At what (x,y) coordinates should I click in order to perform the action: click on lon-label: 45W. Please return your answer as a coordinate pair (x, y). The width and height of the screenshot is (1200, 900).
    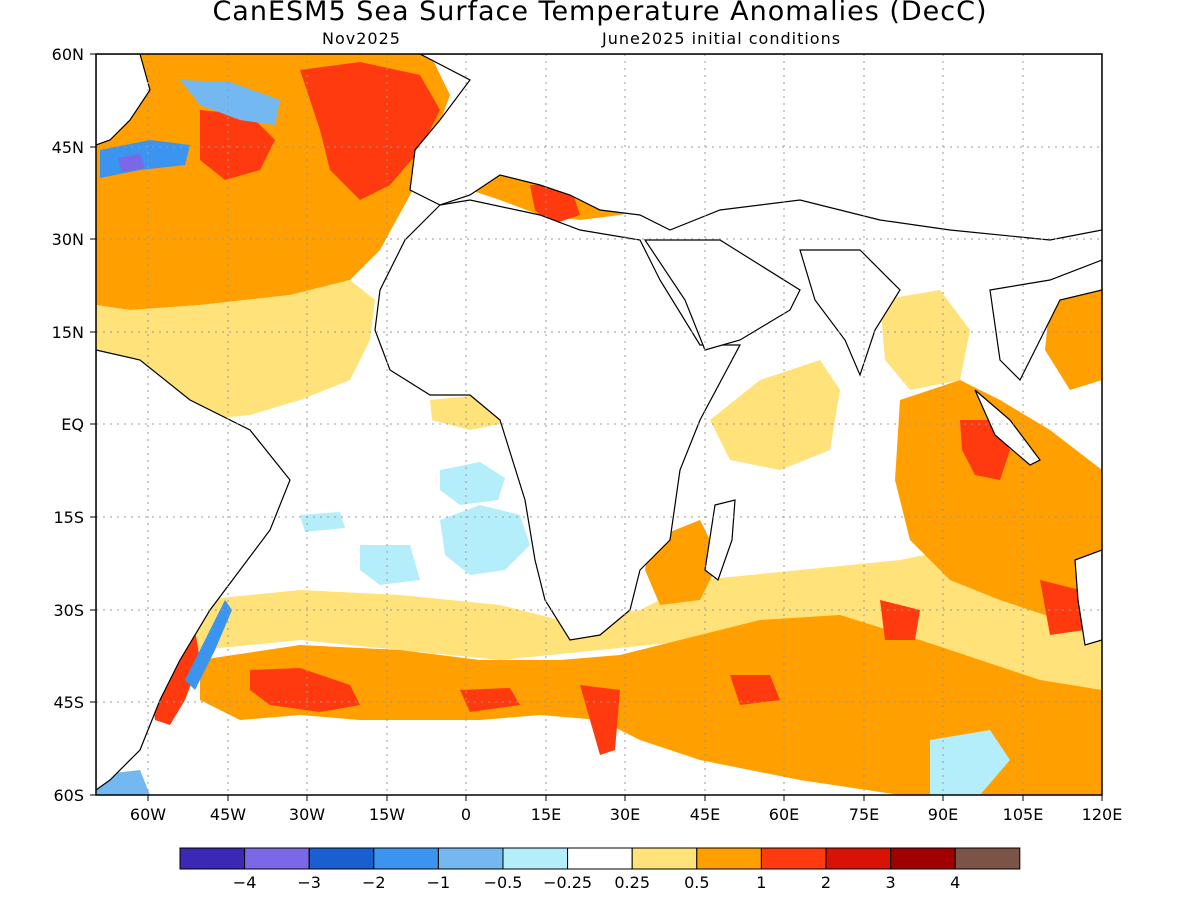
    Looking at the image, I should click on (228, 814).